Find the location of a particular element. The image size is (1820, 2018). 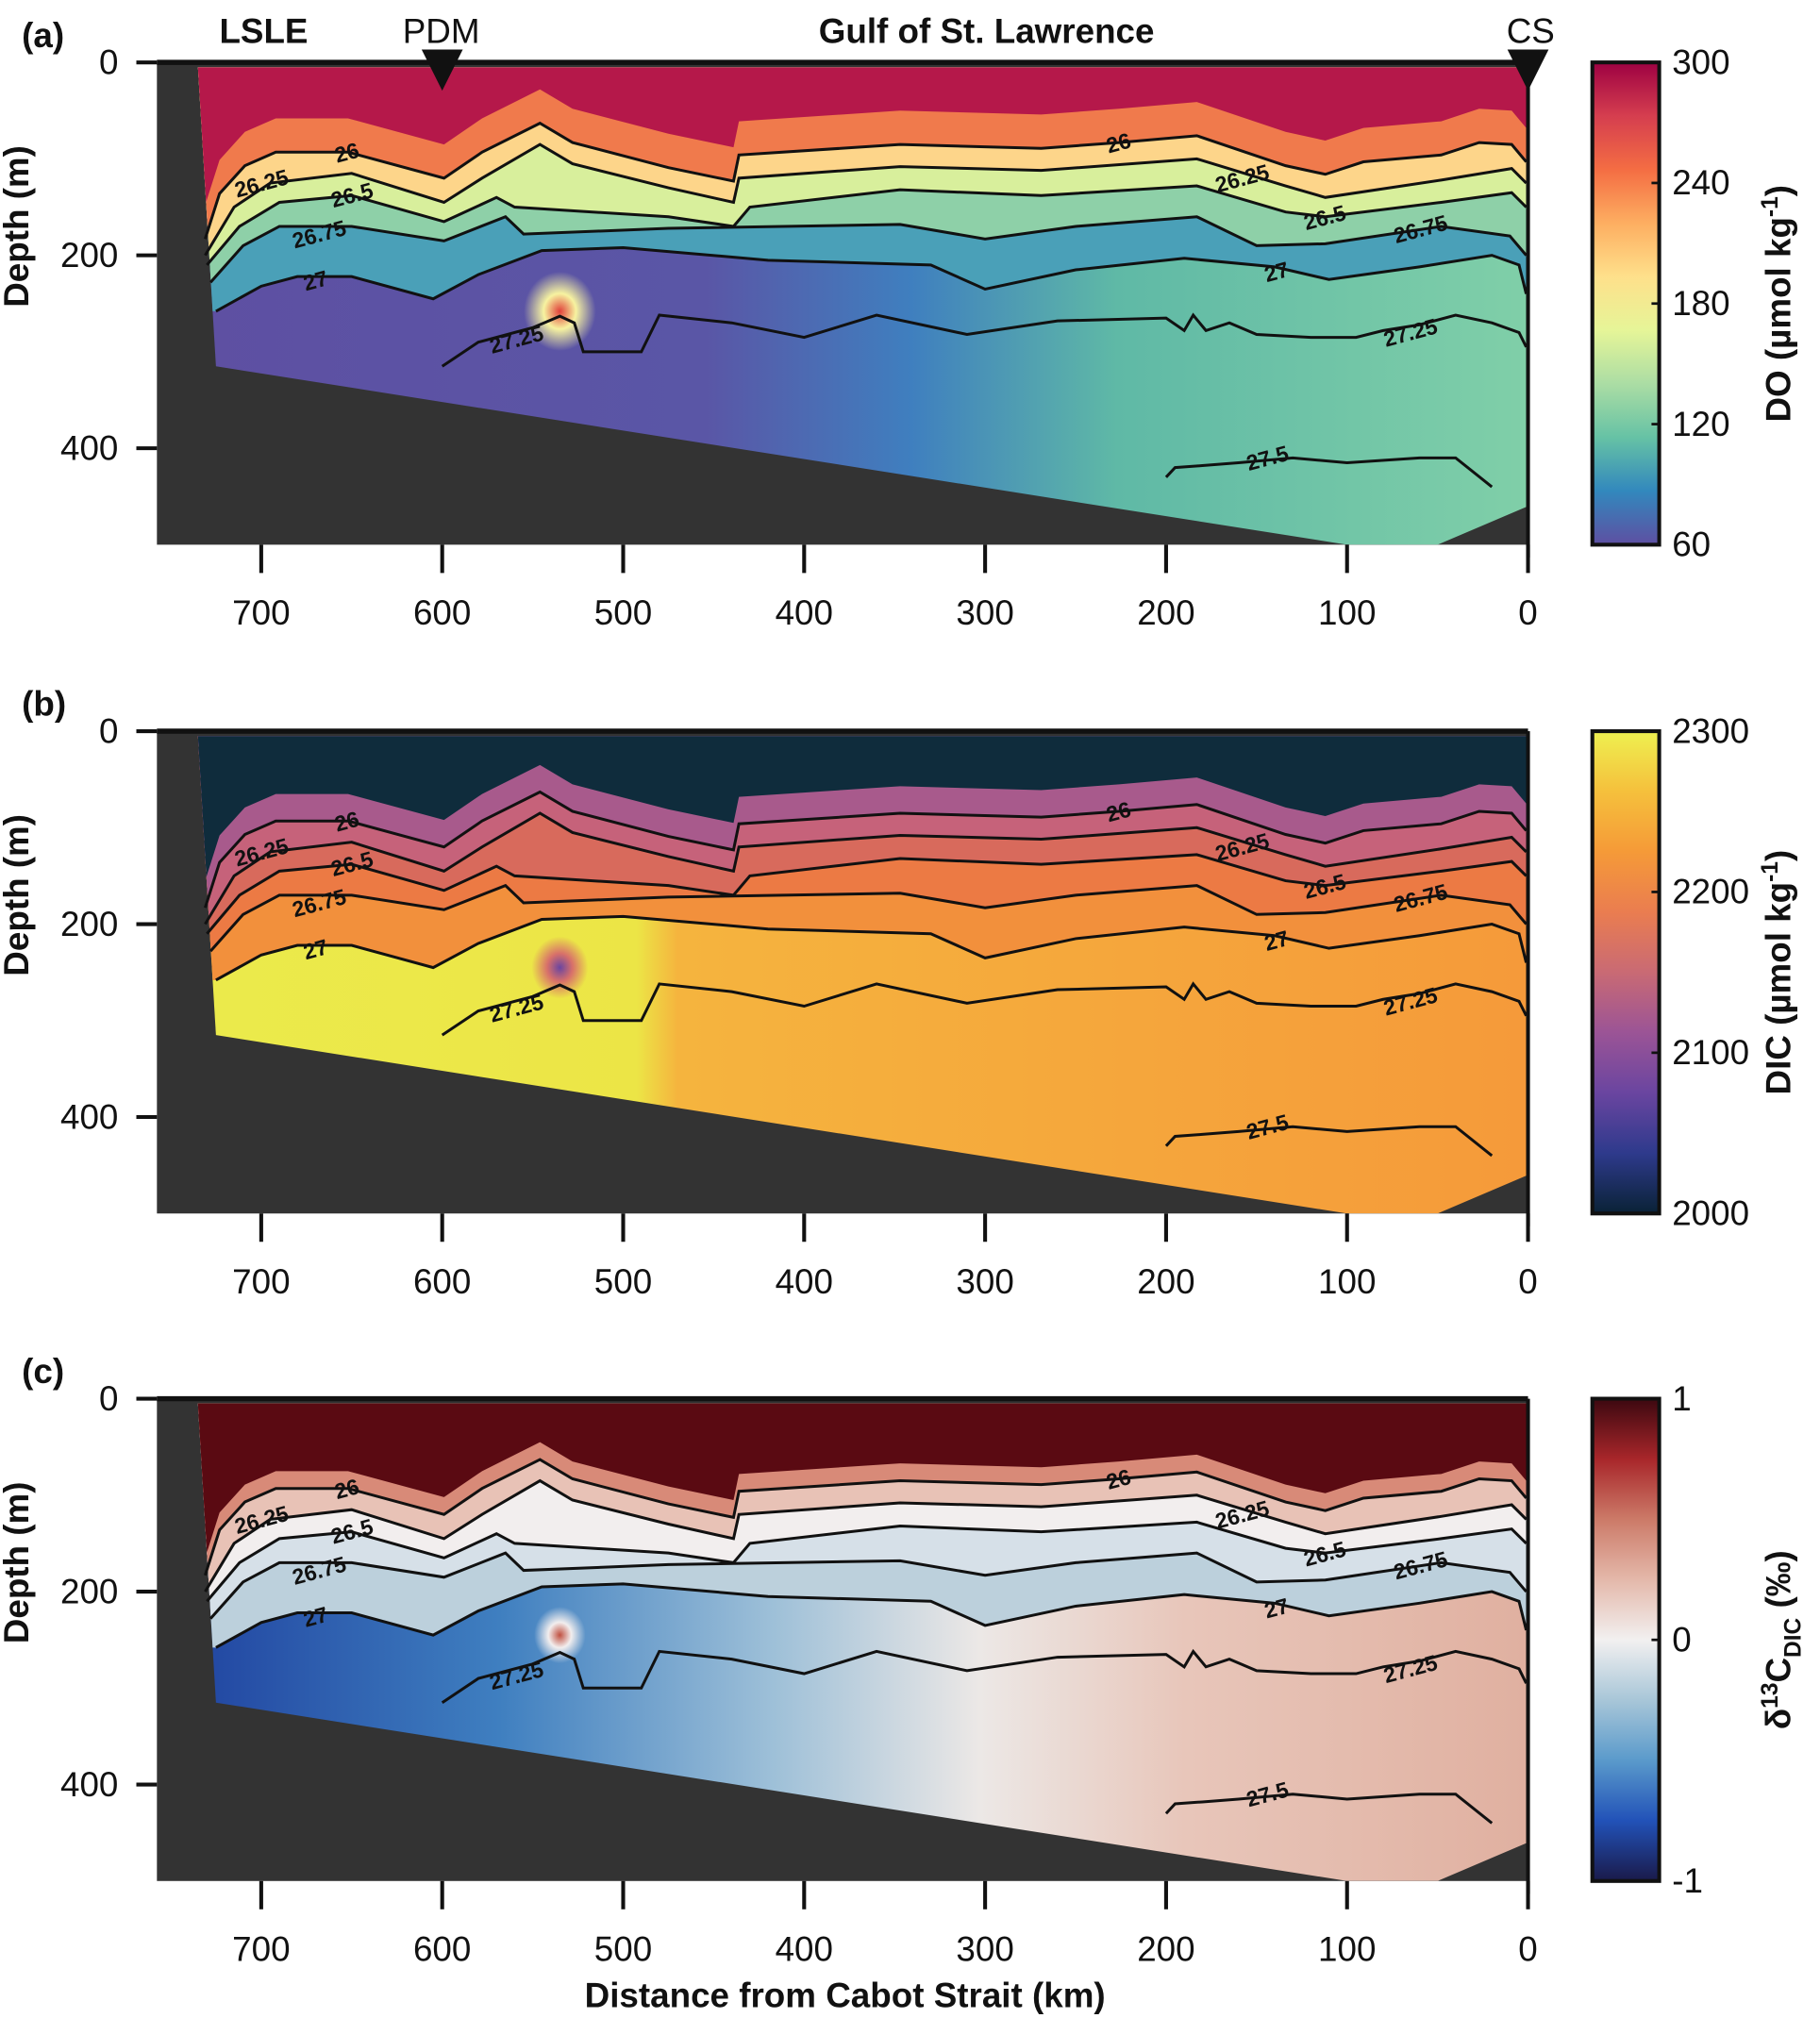

colorbar-label-text: DIC (µmol kg is located at coordinates (1779, 989).